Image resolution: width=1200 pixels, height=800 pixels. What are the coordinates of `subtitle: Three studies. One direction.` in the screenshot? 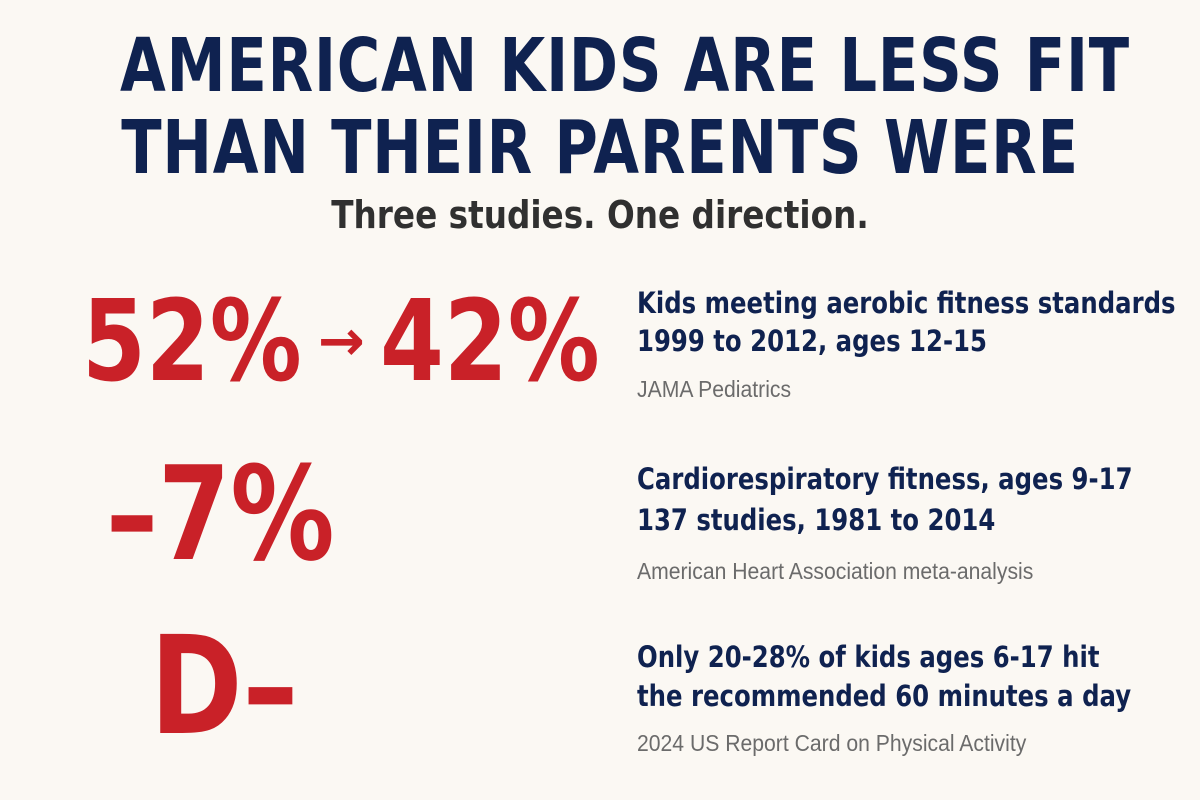 It's located at (600, 215).